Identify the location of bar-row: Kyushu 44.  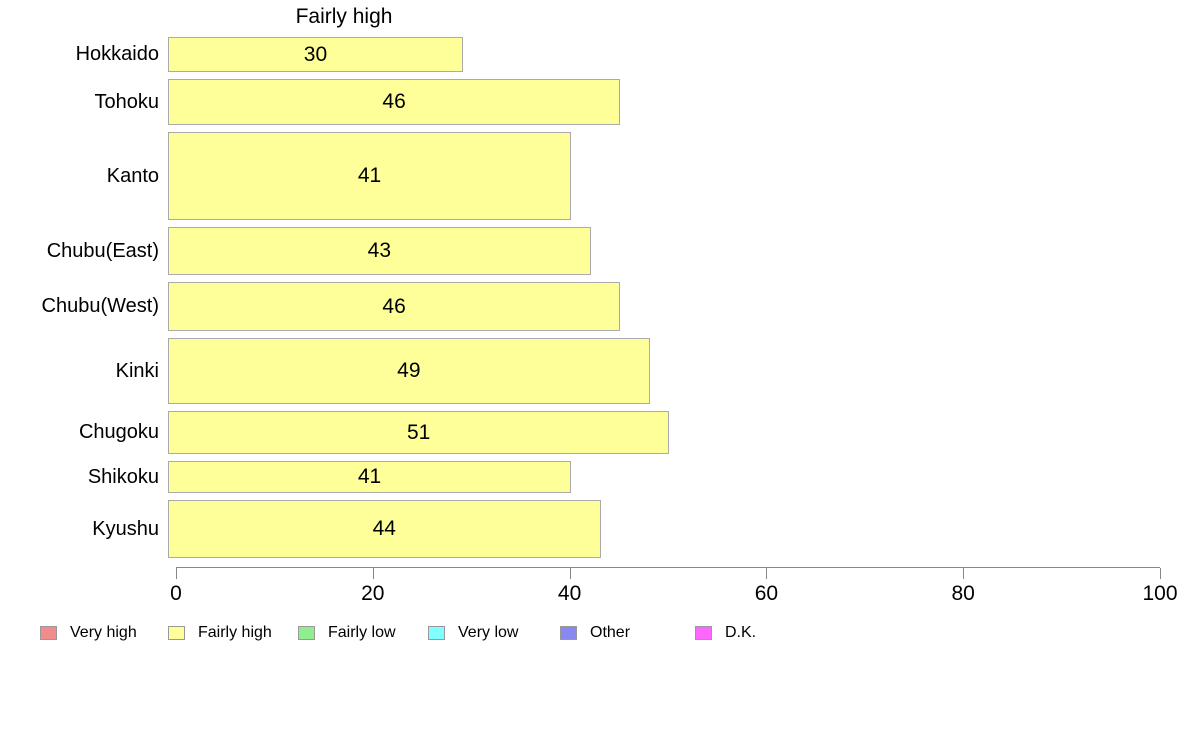
(580, 529).